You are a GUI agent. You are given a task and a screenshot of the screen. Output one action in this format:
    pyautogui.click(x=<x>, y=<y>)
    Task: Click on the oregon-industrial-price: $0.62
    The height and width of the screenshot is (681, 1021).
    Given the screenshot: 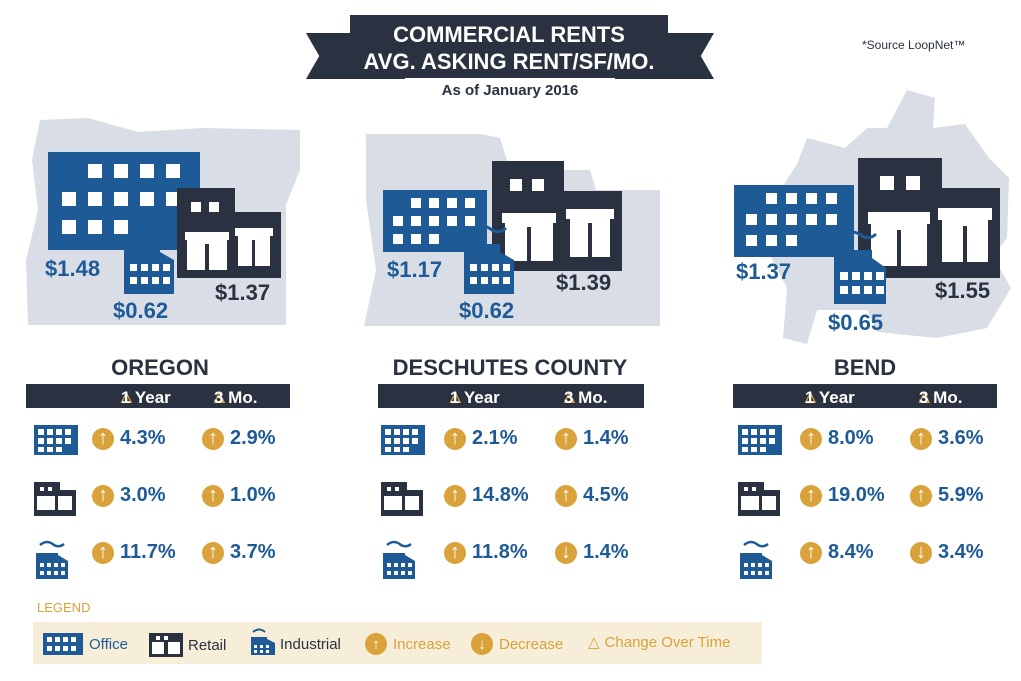 What is the action you would take?
    pyautogui.click(x=141, y=310)
    